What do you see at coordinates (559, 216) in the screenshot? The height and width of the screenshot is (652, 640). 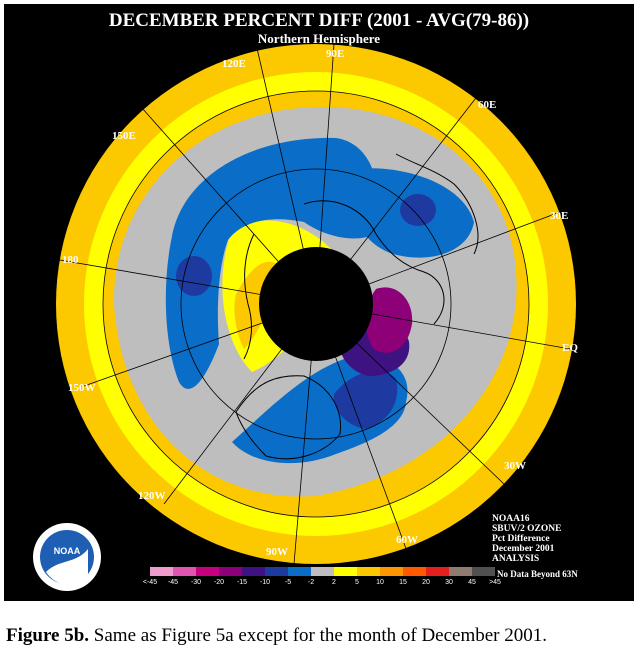 I see `lon-label-30e: 30E` at bounding box center [559, 216].